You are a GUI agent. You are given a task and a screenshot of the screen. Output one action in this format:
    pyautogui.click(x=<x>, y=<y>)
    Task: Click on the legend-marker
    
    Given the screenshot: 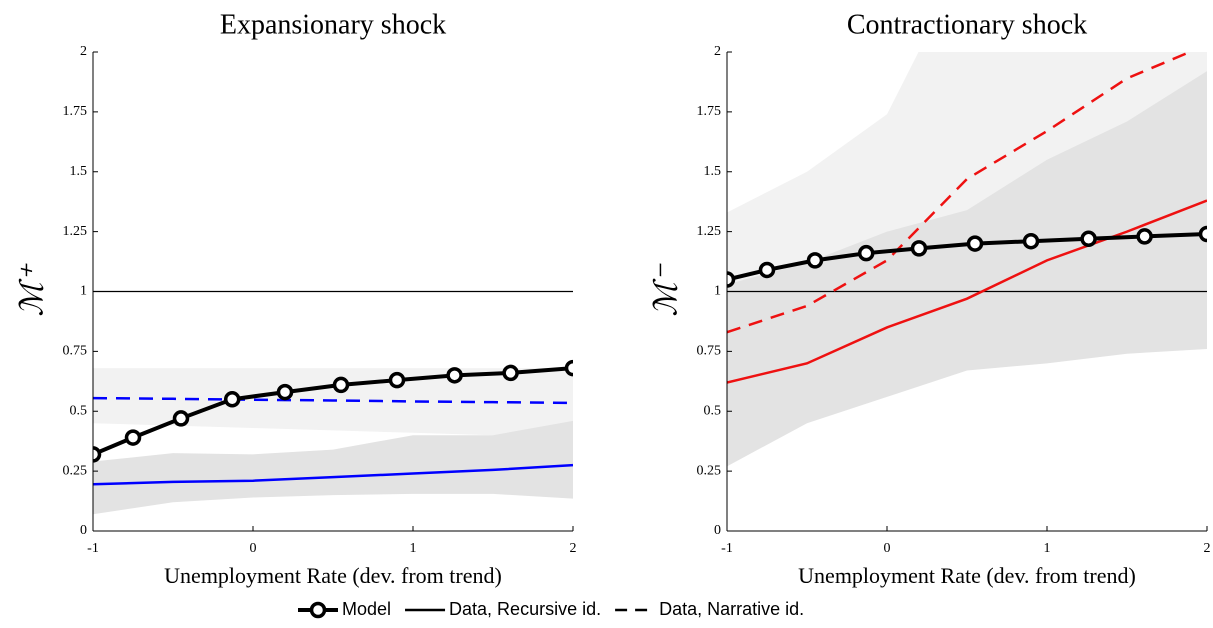 What is the action you would take?
    pyautogui.click(x=318, y=610)
    